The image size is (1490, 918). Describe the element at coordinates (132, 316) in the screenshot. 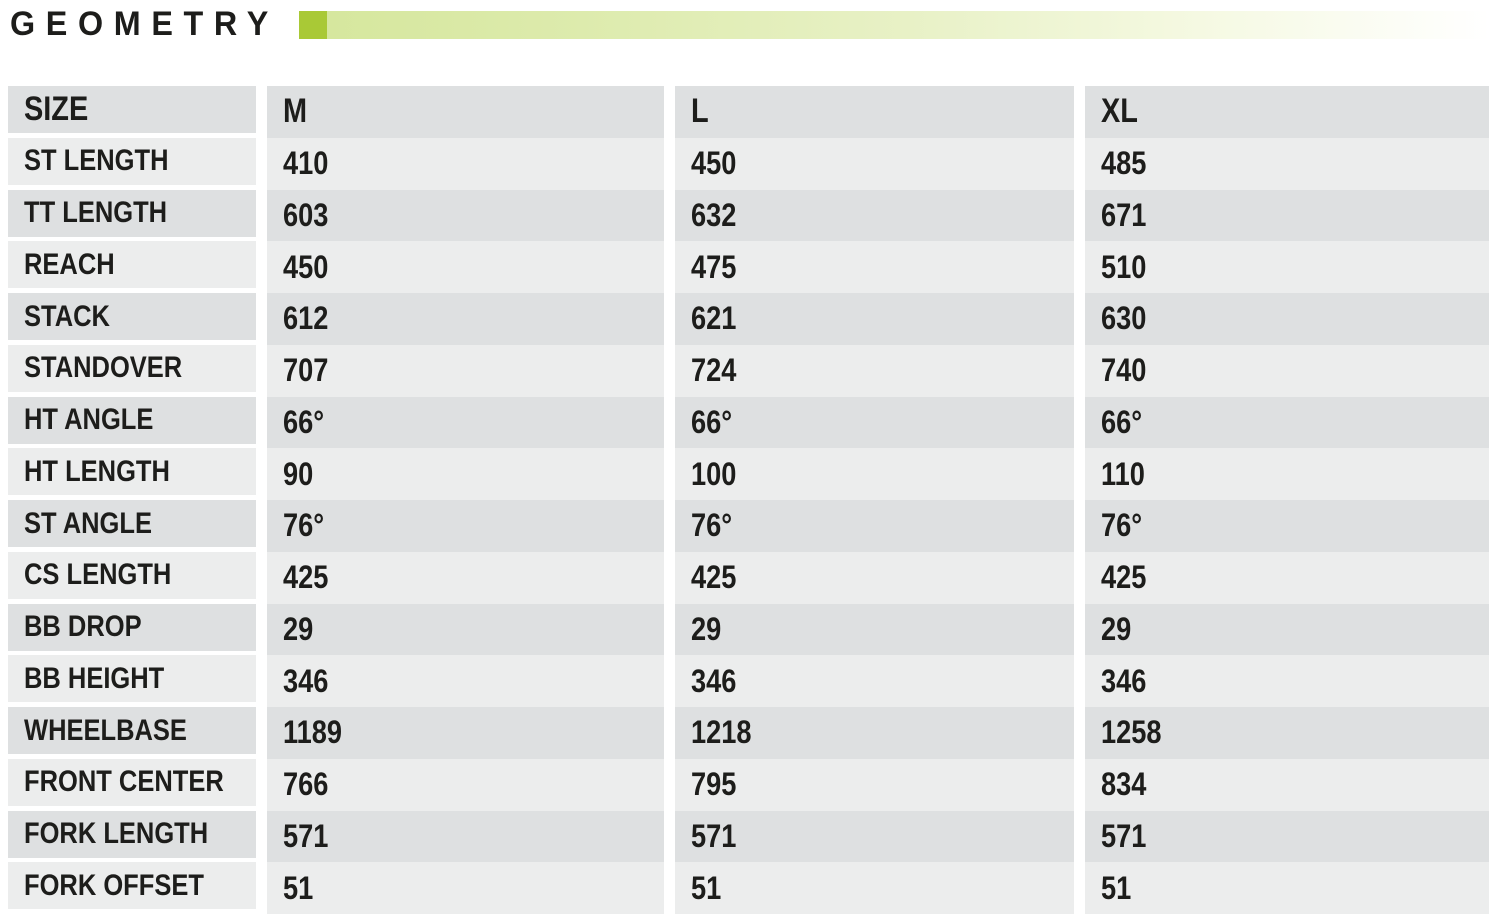

I see `row-label: STACK` at that location.